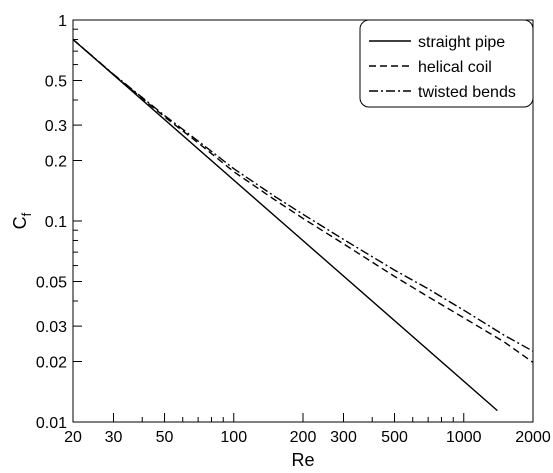 The height and width of the screenshot is (473, 553). I want to click on legend-box, so click(446, 63).